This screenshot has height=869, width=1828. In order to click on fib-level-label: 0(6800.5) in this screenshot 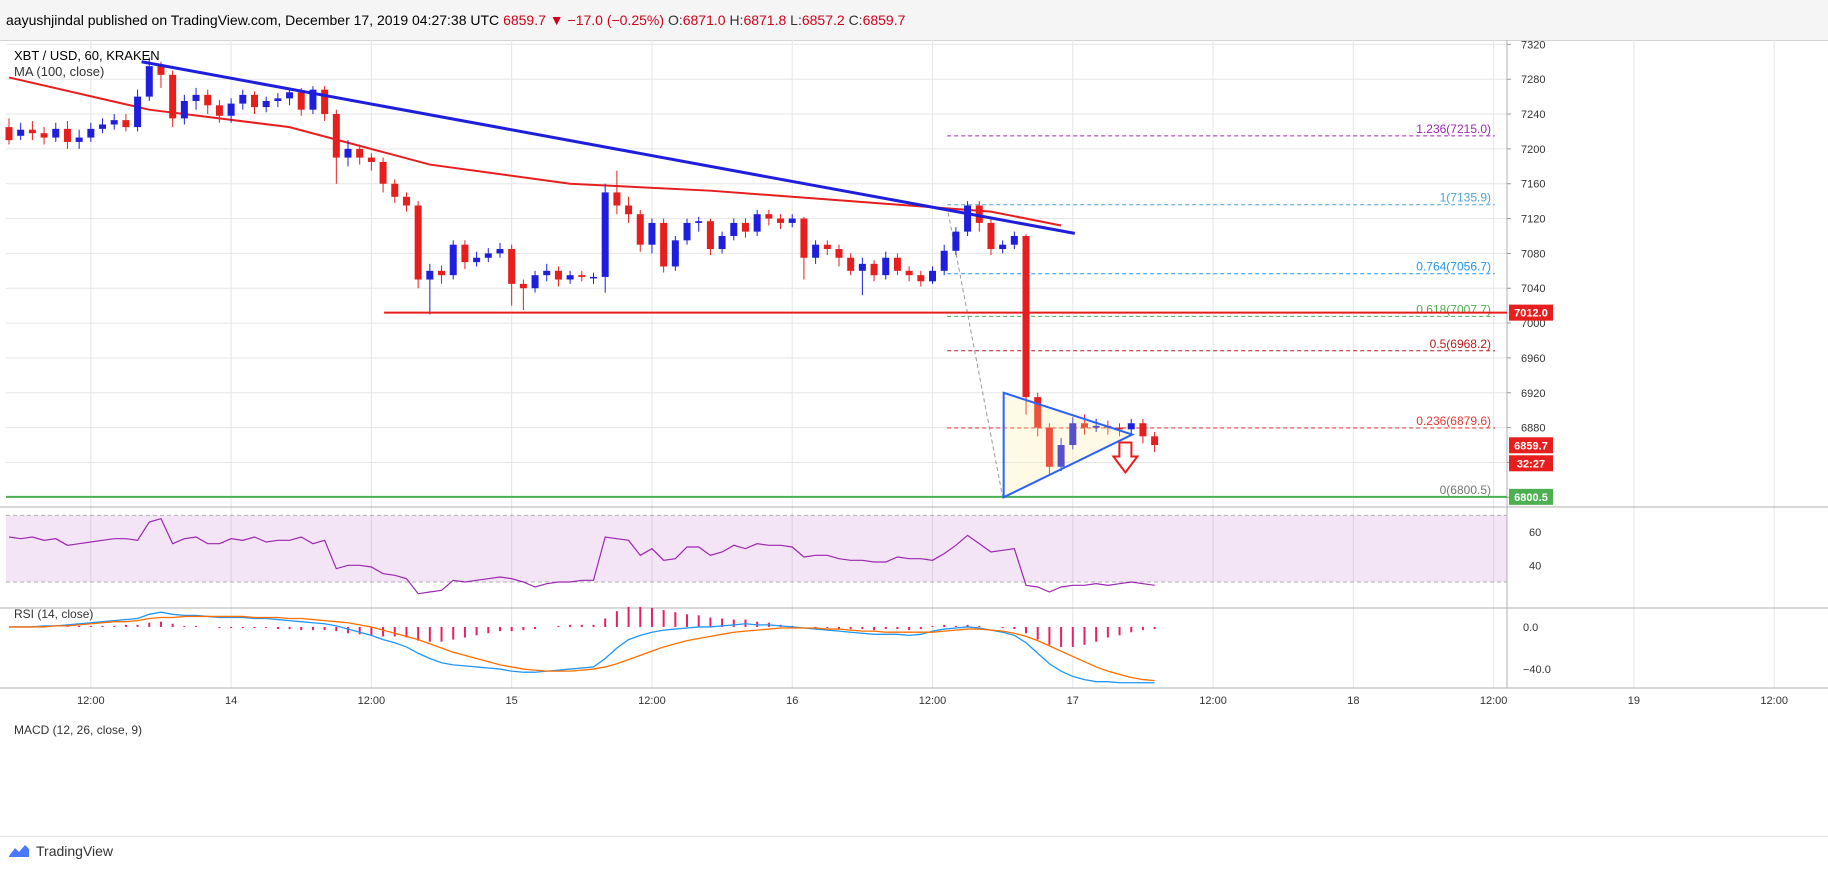, I will do `click(1465, 490)`.